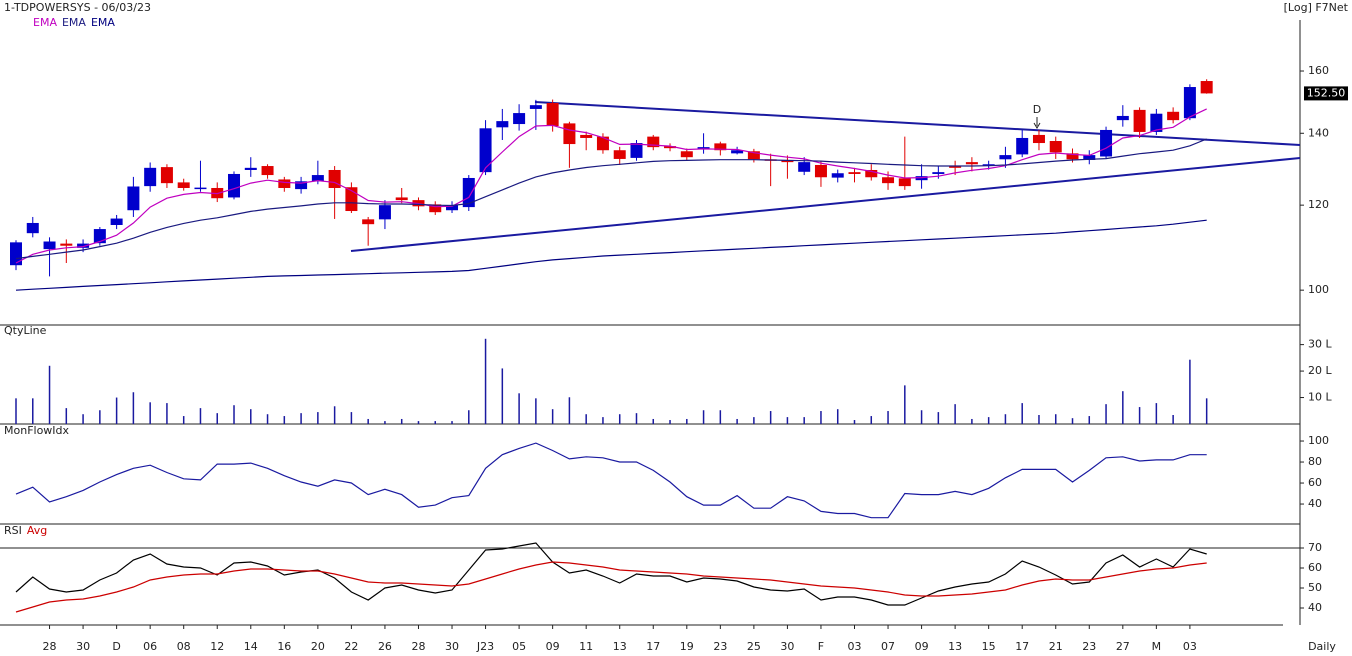  What do you see at coordinates (116, 646) in the screenshot?
I see `x-tick-label: D` at bounding box center [116, 646].